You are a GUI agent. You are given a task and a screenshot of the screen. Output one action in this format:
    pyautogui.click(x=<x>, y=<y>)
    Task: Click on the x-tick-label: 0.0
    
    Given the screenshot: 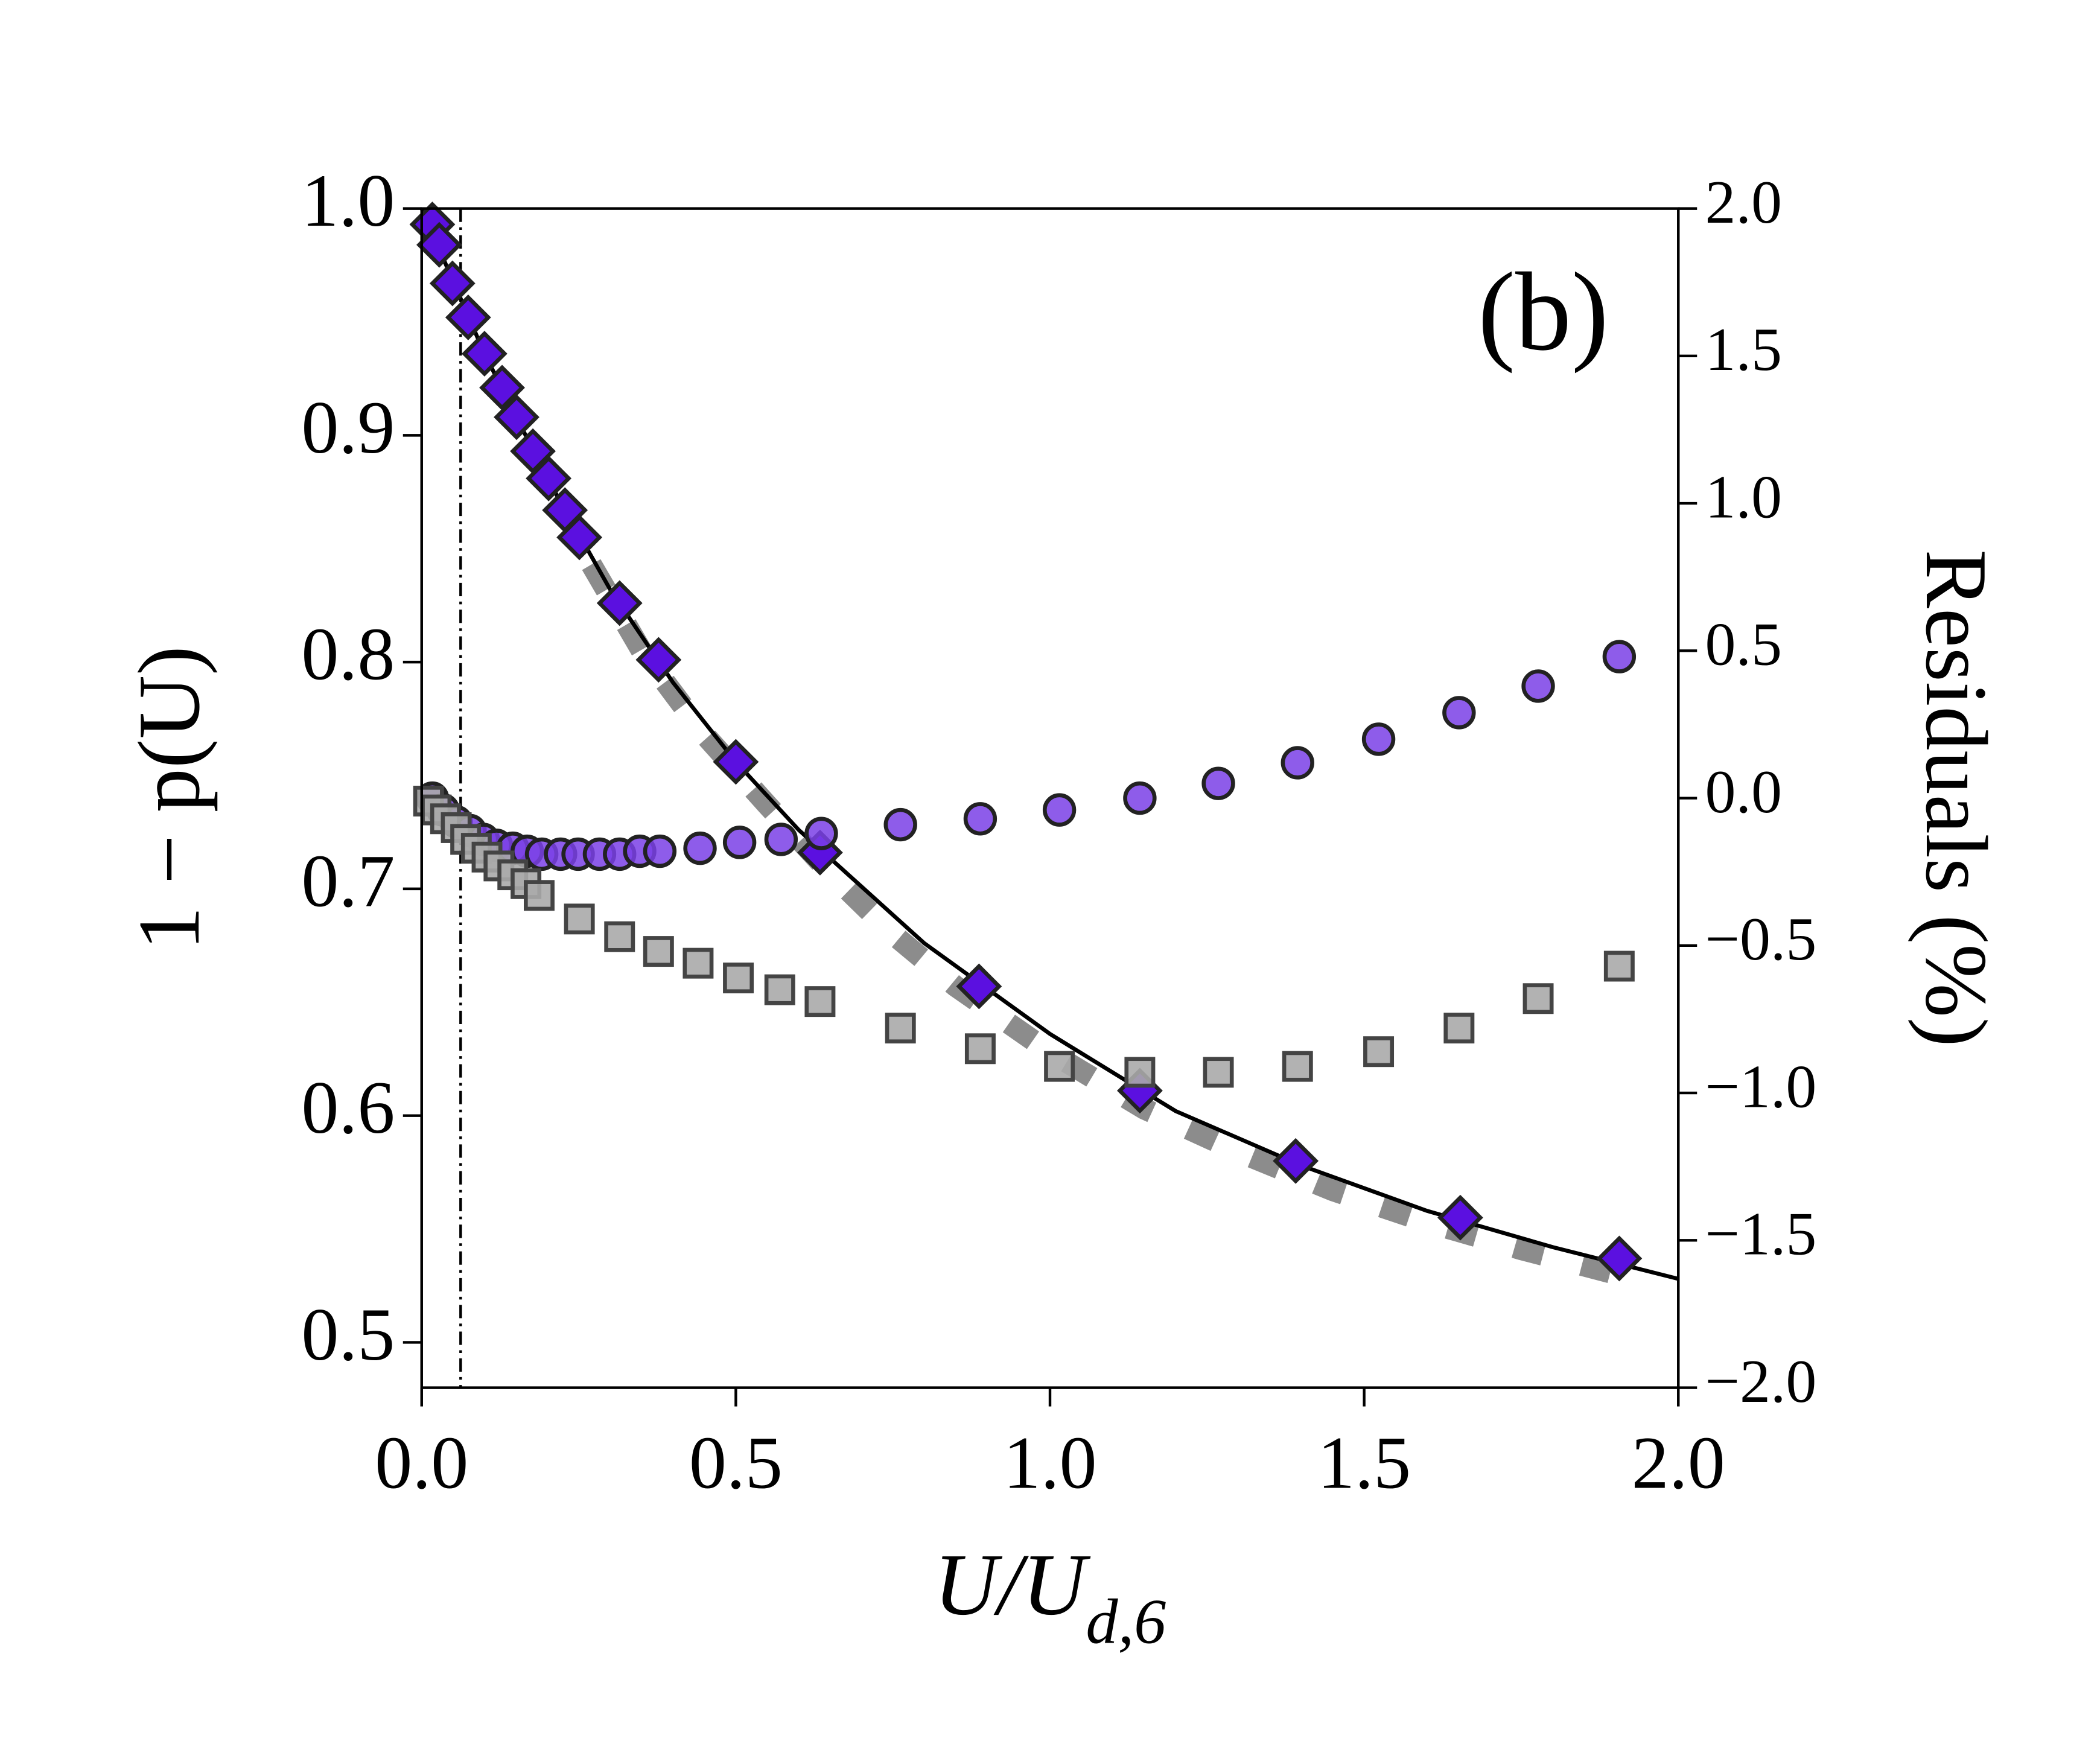 What is the action you would take?
    pyautogui.click(x=422, y=1462)
    